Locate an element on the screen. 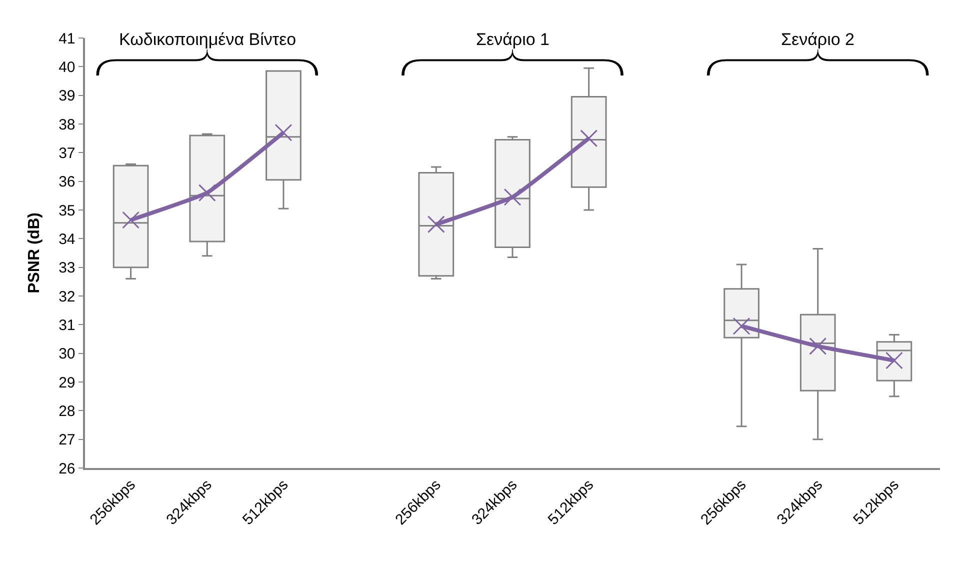 This screenshot has width=960, height=583. y-tick-label: 36 is located at coordinates (67, 182).